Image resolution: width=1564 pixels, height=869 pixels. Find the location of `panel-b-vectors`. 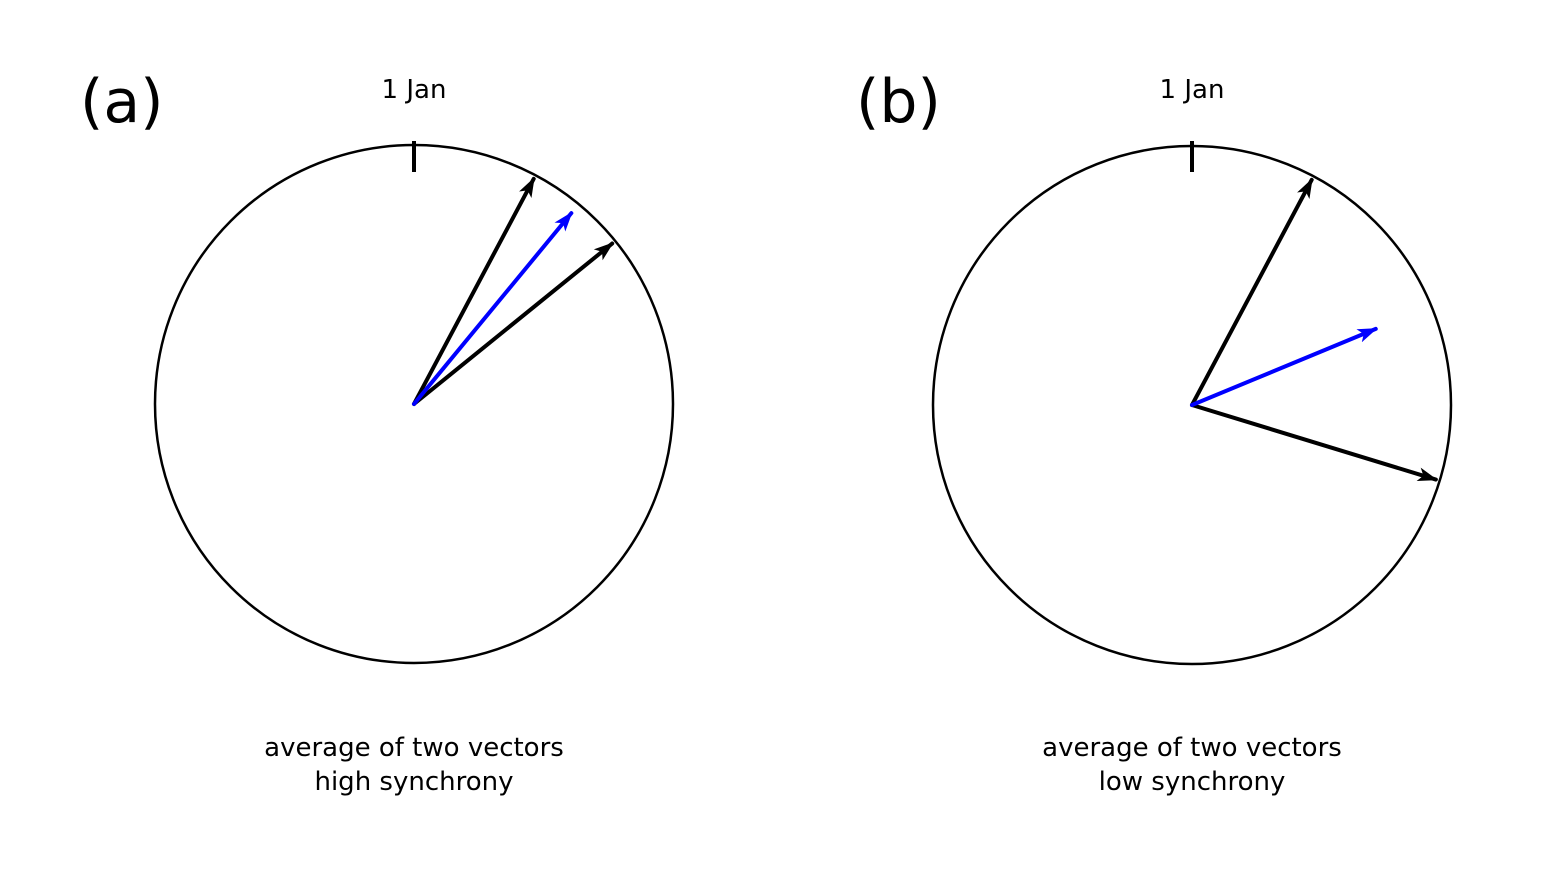

panel-b-vectors is located at coordinates (1314, 329).